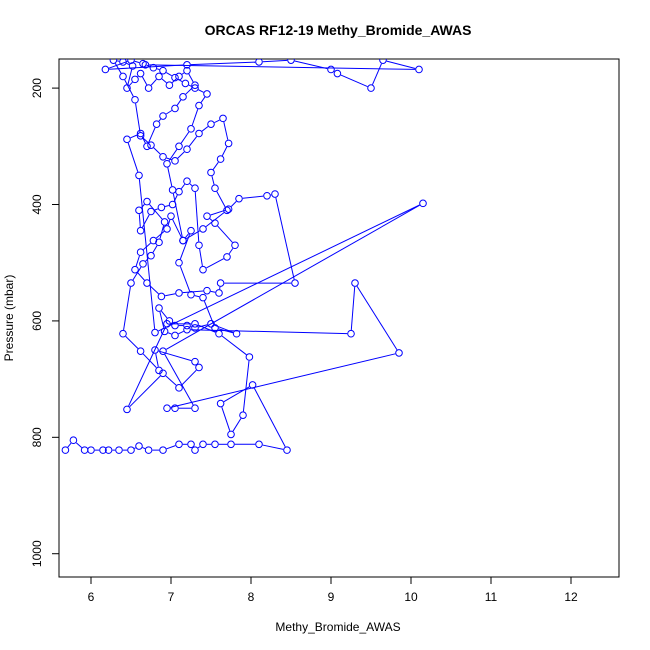 This screenshot has height=650, width=650. I want to click on x-tick-label: 12, so click(571, 597).